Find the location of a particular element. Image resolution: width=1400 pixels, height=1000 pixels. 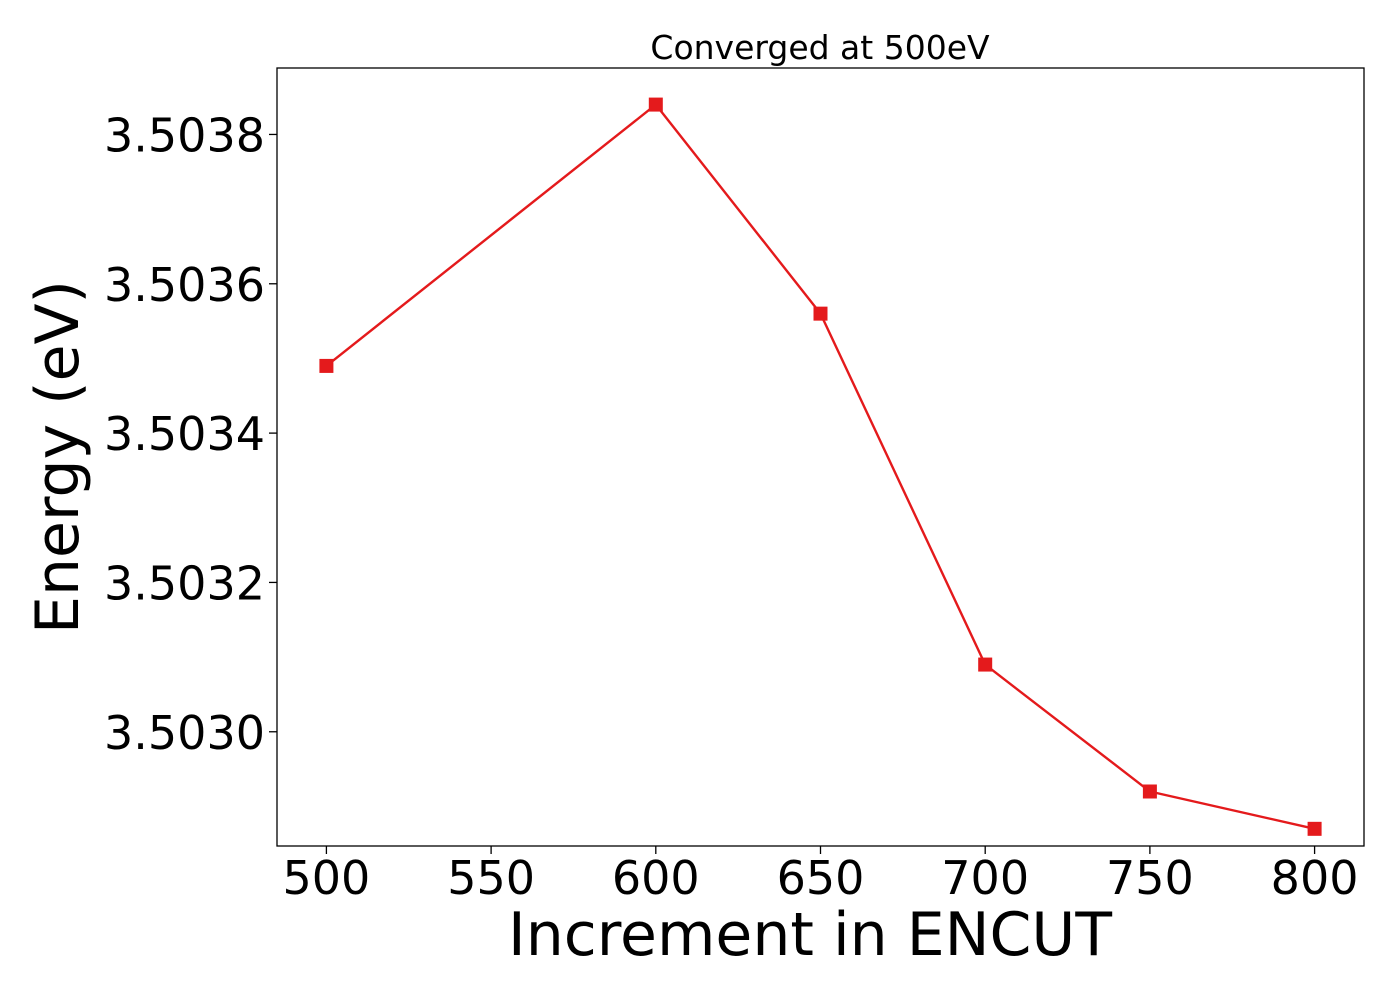

y-tick-label: 3.5036 is located at coordinates (184, 285).